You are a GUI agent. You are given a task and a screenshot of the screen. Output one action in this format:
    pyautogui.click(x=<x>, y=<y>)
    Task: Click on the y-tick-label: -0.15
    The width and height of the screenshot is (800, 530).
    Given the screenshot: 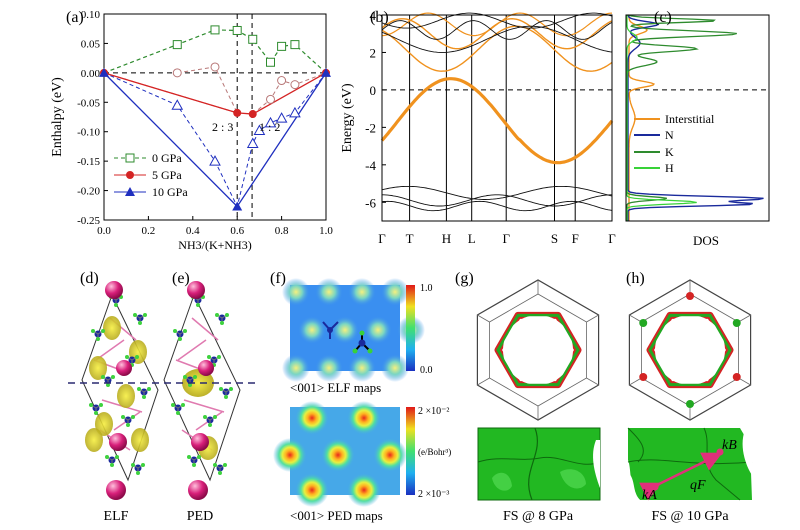 What is the action you would take?
    pyautogui.click(x=88, y=162)
    